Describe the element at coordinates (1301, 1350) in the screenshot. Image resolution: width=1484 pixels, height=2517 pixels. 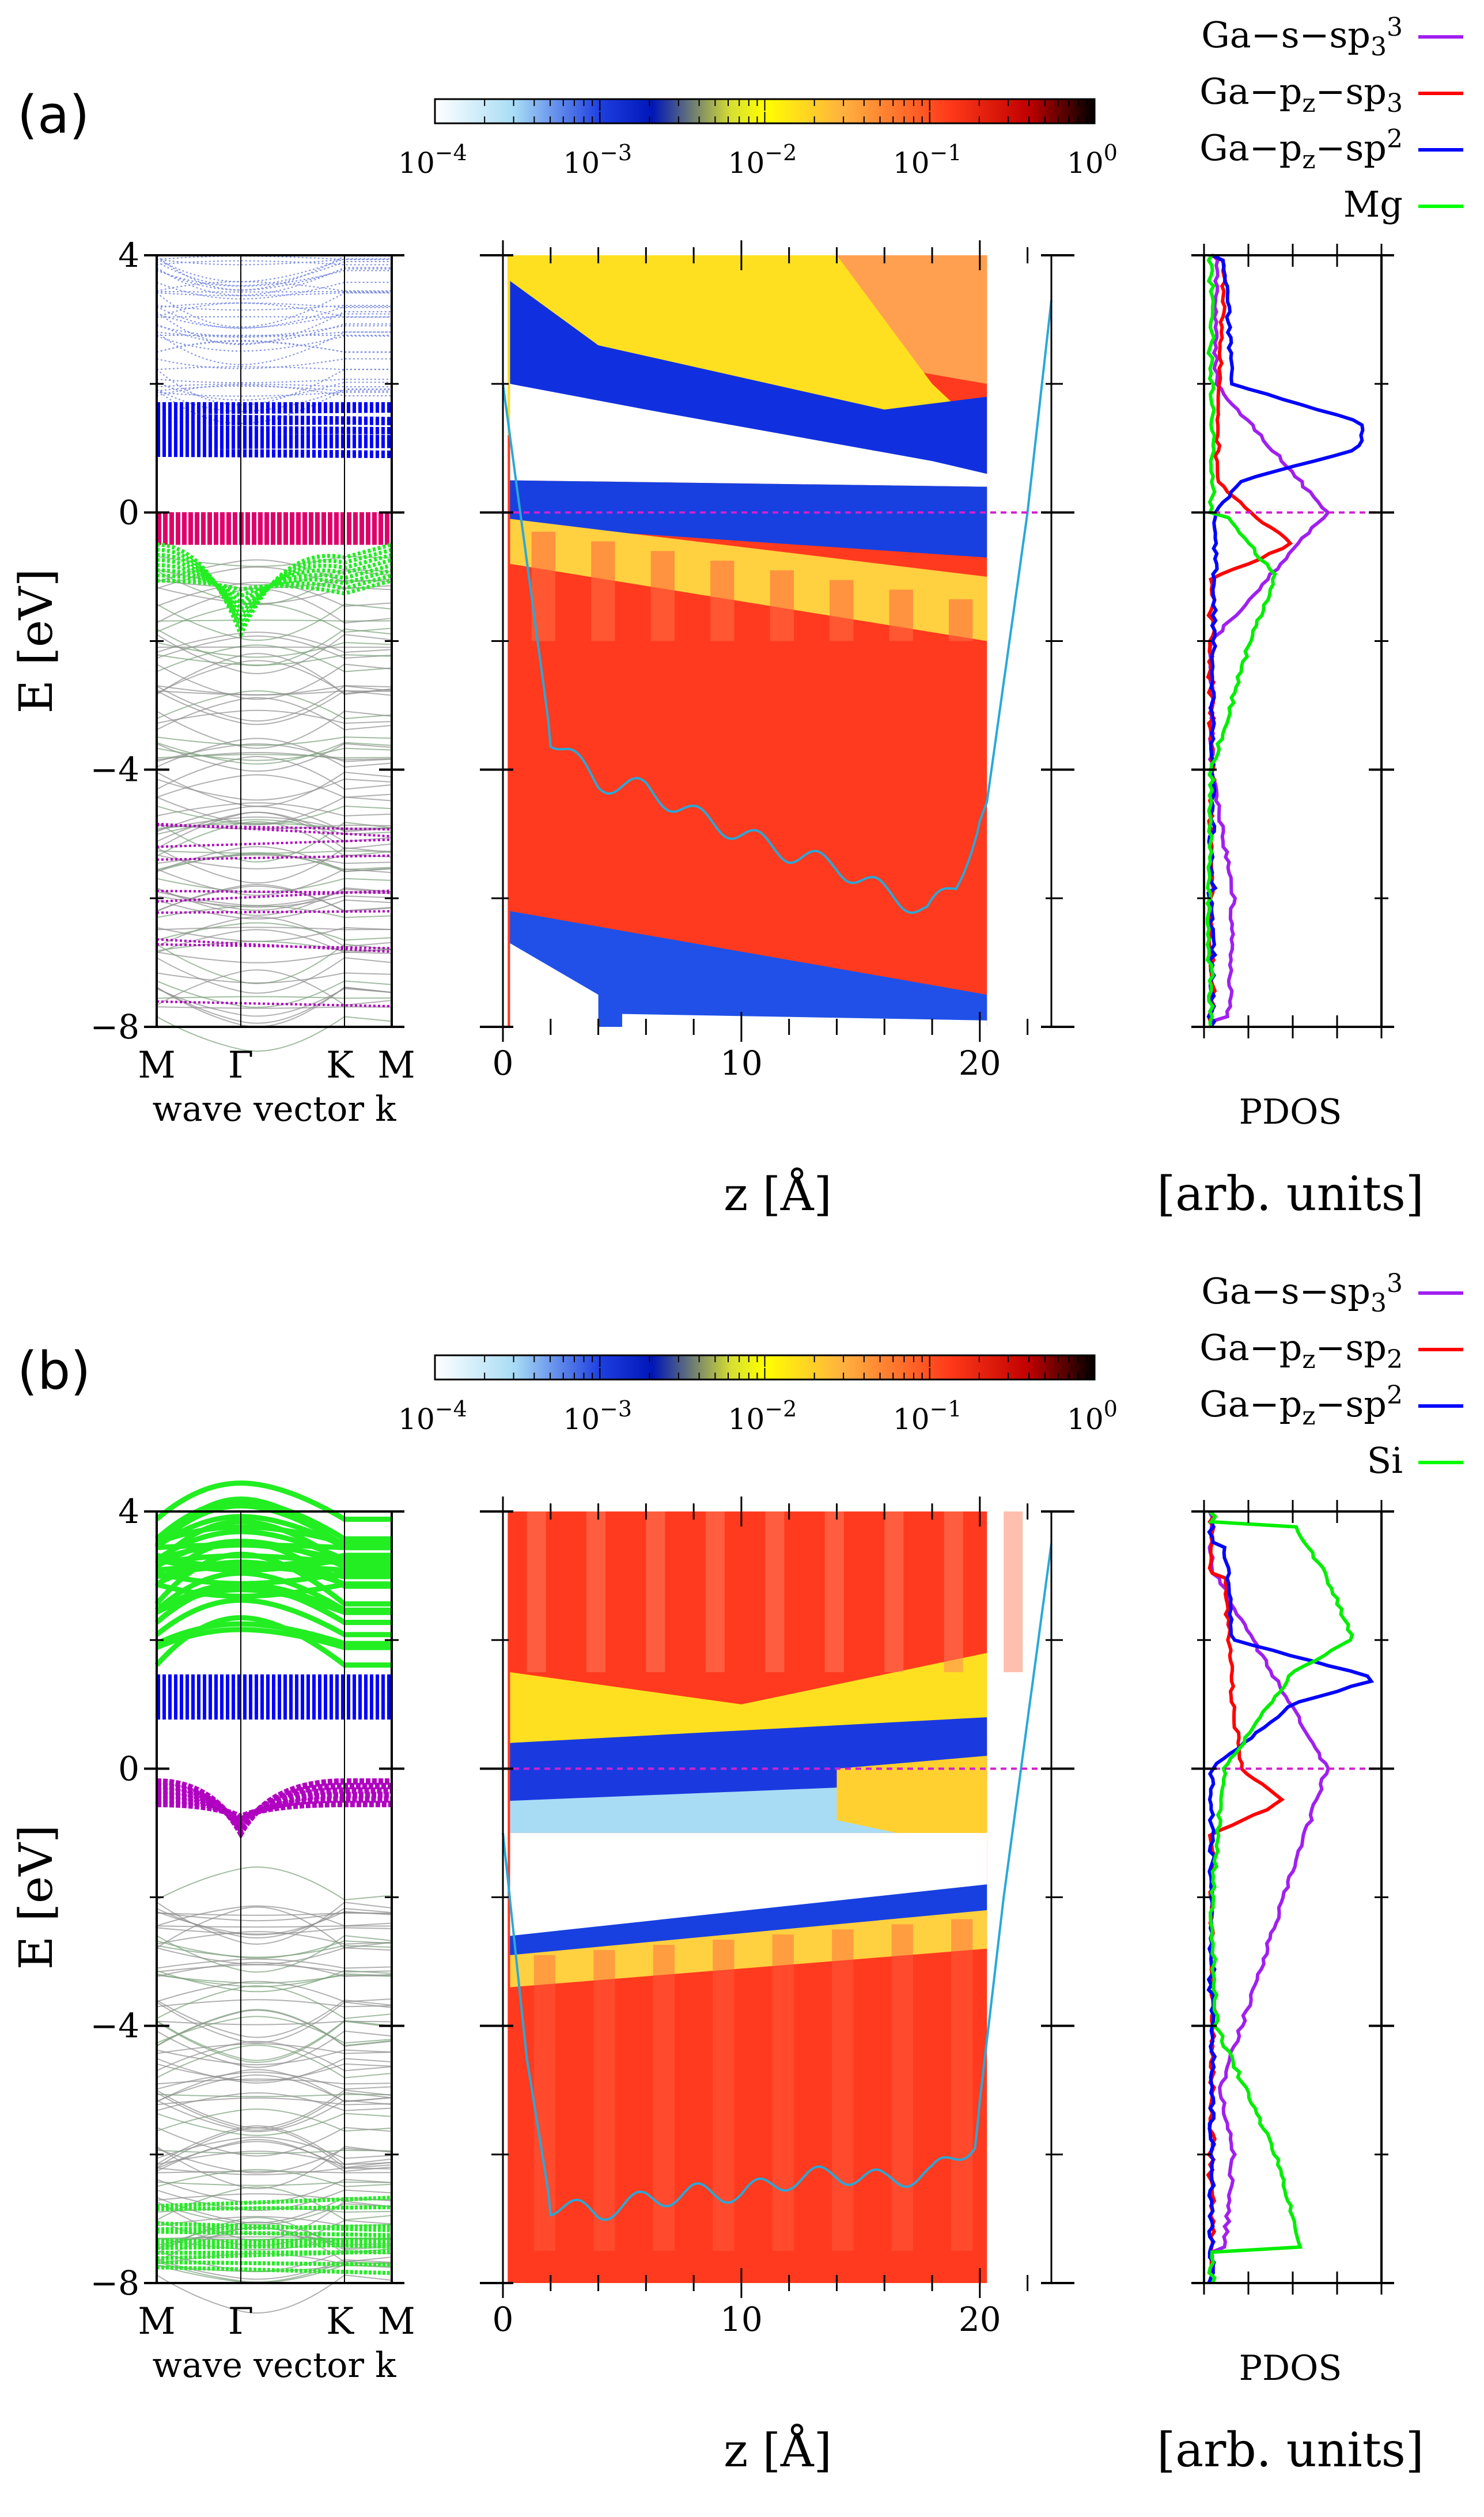
I see `legend-label-1: Ga−pz−sp2` at that location.